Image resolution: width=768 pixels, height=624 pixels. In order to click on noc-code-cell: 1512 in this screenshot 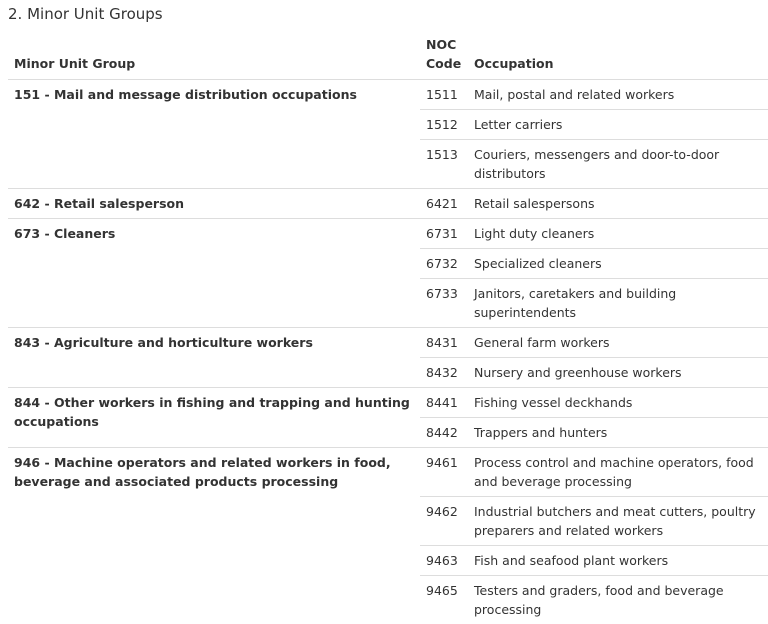, I will do `click(444, 124)`.